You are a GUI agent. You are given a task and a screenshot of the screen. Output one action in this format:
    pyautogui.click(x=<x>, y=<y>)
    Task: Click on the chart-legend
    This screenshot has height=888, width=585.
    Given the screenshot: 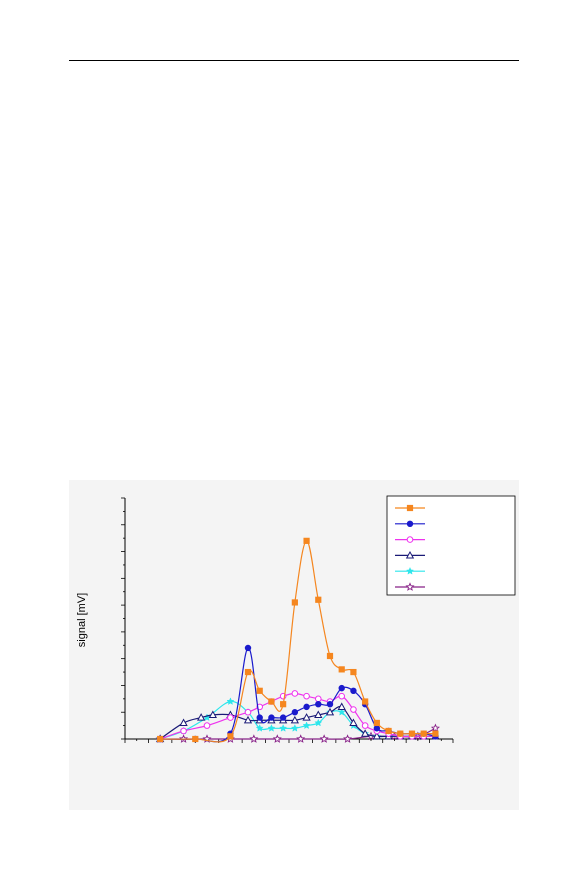 What is the action you would take?
    pyautogui.click(x=451, y=545)
    